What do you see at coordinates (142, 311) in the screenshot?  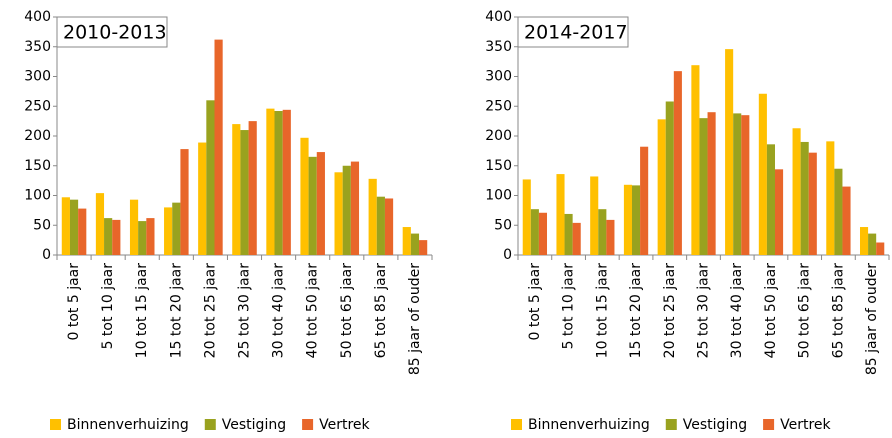 I see `x-tick-label: 10 tot 15 jaar` at bounding box center [142, 311].